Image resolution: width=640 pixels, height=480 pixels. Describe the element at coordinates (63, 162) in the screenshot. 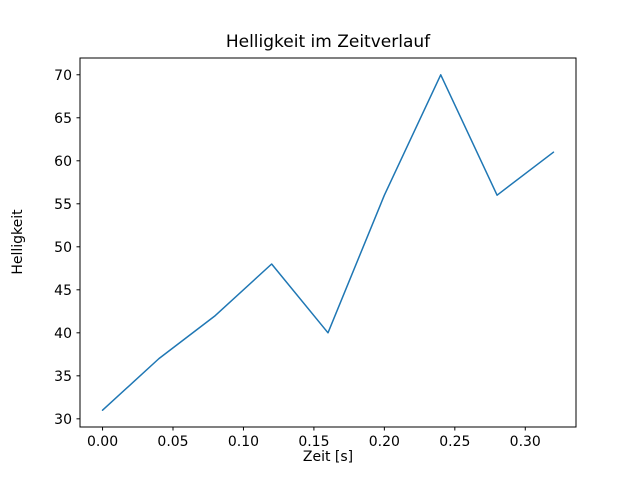

I see `y-tick-label: 60` at that location.